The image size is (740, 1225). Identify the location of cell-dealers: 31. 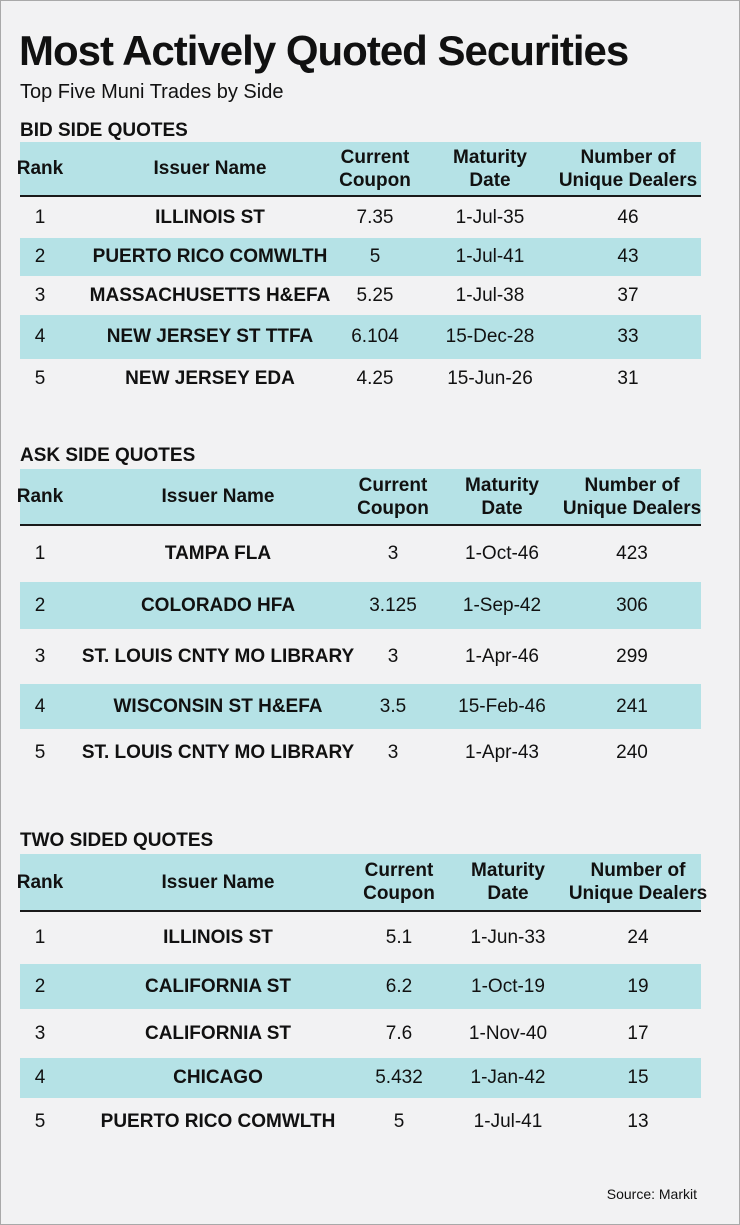
(628, 378).